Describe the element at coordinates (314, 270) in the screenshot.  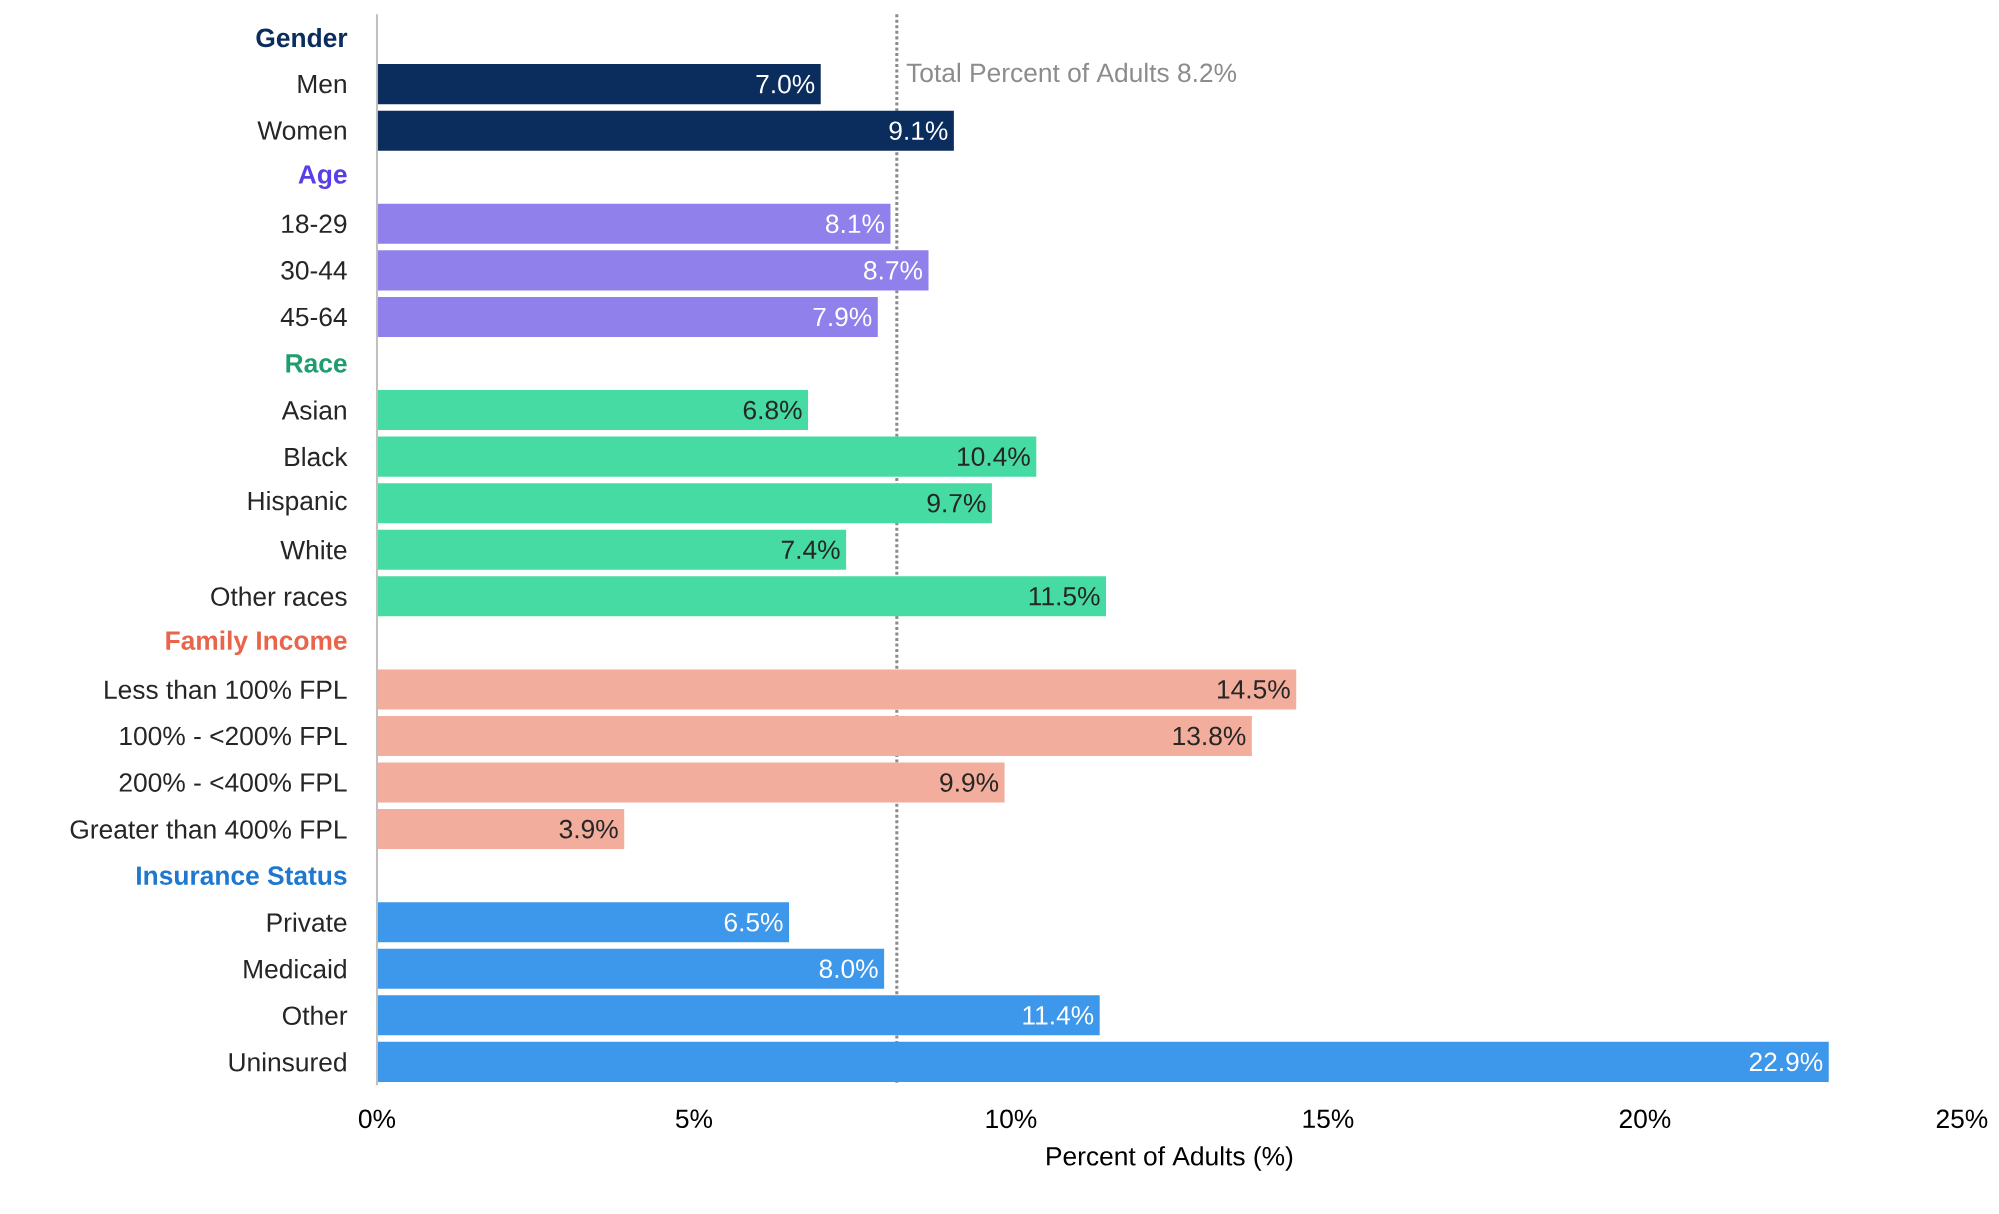
I see `y-tick-label: 30-44` at that location.